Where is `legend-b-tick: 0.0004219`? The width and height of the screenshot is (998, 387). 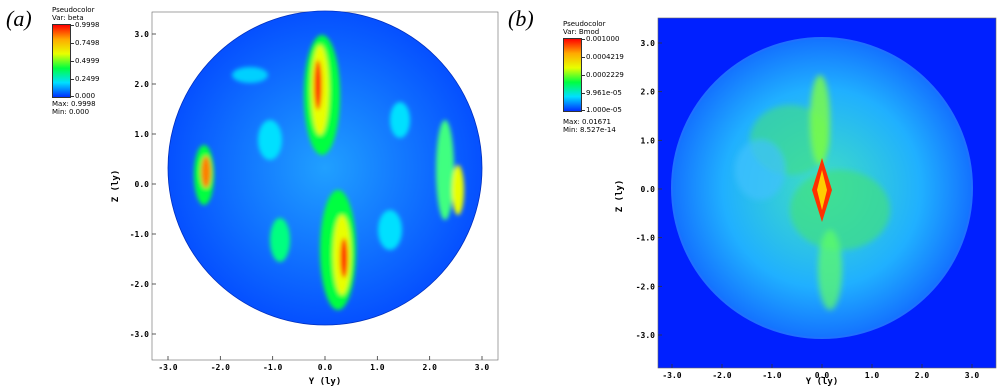
legend-b-tick: 0.0004219 is located at coordinates (603, 57).